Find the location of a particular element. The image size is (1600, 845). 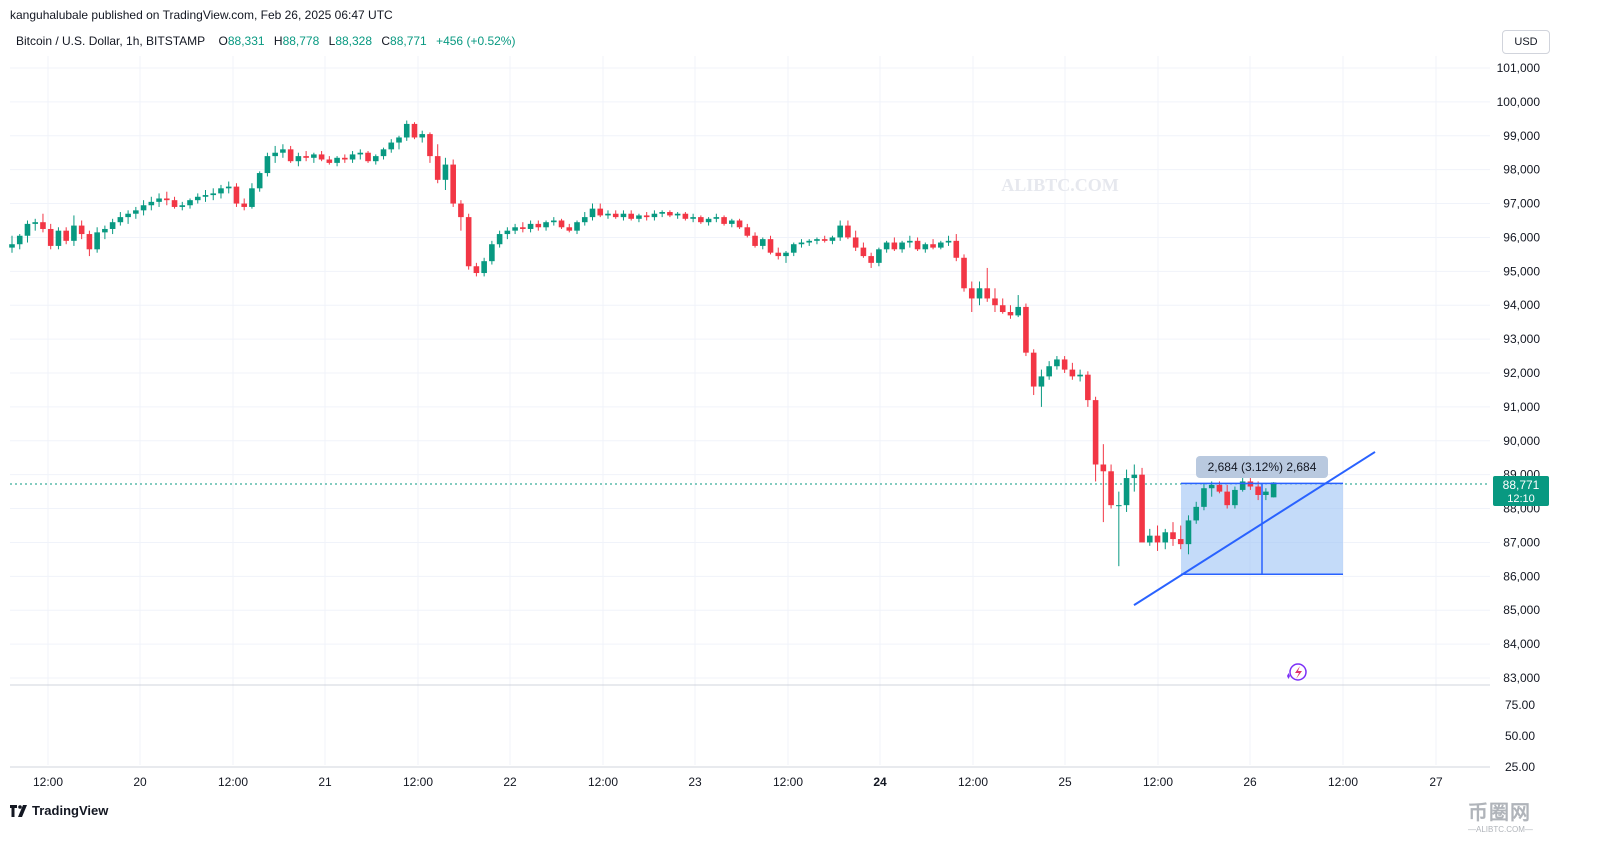

price-tick-label: 90,000 is located at coordinates (1521, 441).